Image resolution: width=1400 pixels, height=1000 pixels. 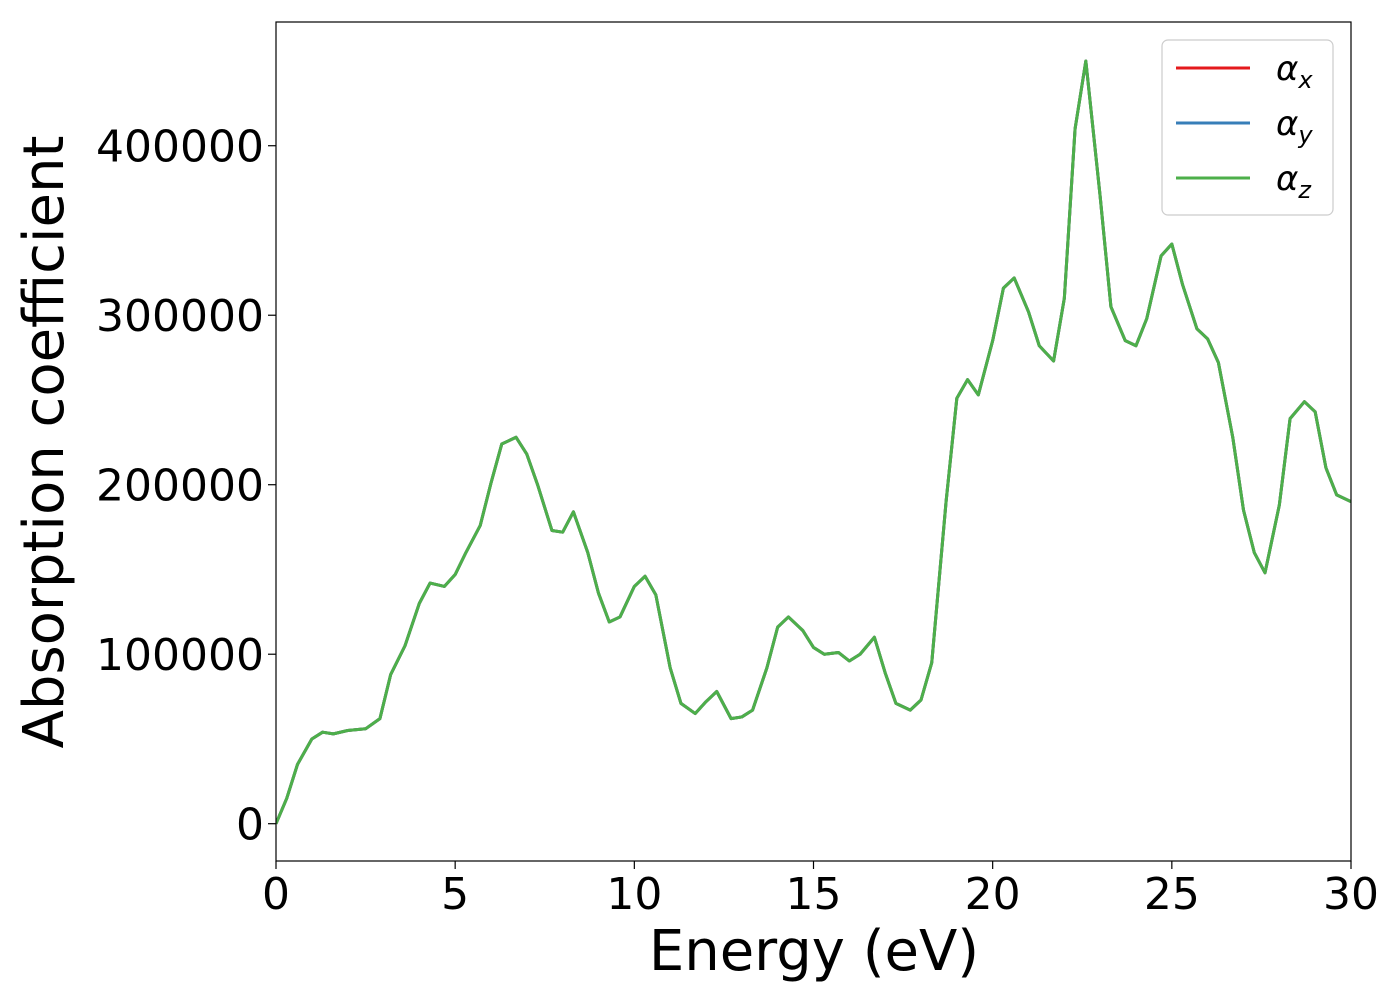 I want to click on legend-box, so click(x=1247, y=127).